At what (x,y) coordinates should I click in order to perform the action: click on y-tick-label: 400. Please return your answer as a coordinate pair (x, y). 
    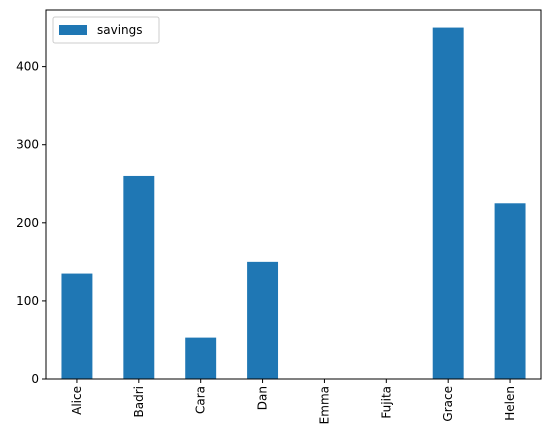
    Looking at the image, I should click on (27, 67).